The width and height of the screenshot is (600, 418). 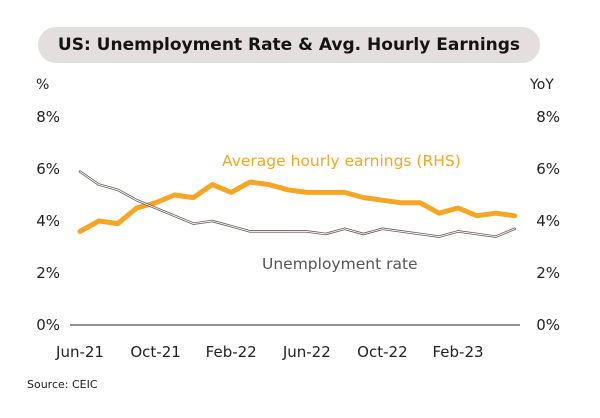 I want to click on right-axis-ticks: 0% 2% 4% 6% 8%, so click(x=548, y=221).